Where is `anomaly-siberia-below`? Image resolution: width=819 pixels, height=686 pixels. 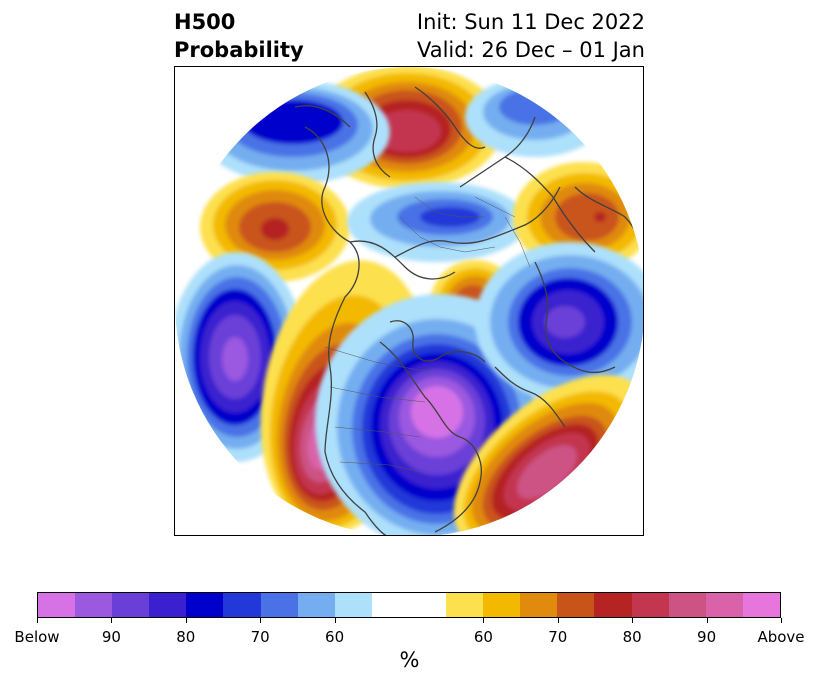 anomaly-siberia-below is located at coordinates (437, 222).